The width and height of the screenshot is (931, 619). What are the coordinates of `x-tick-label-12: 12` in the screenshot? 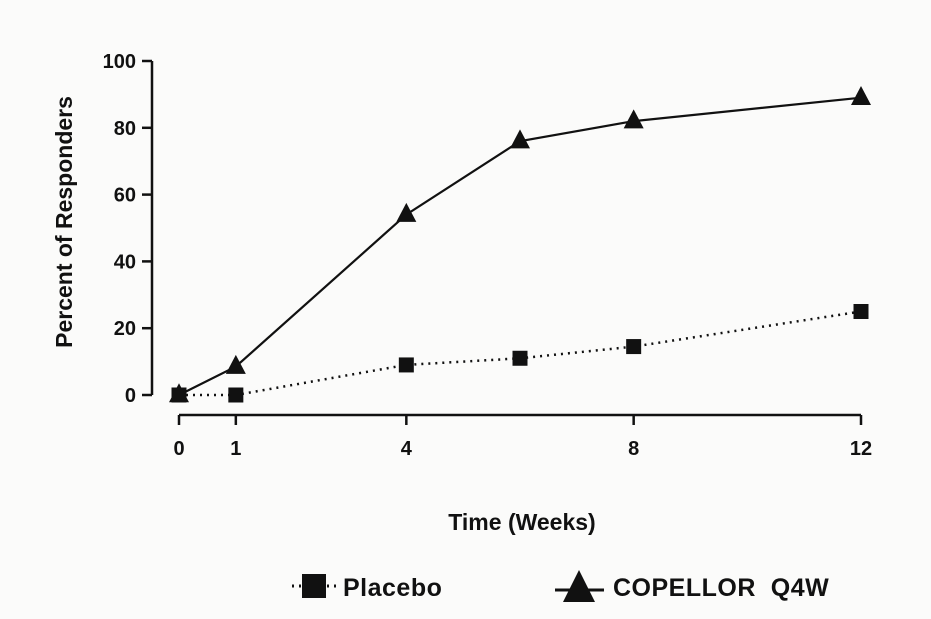 It's located at (861, 449).